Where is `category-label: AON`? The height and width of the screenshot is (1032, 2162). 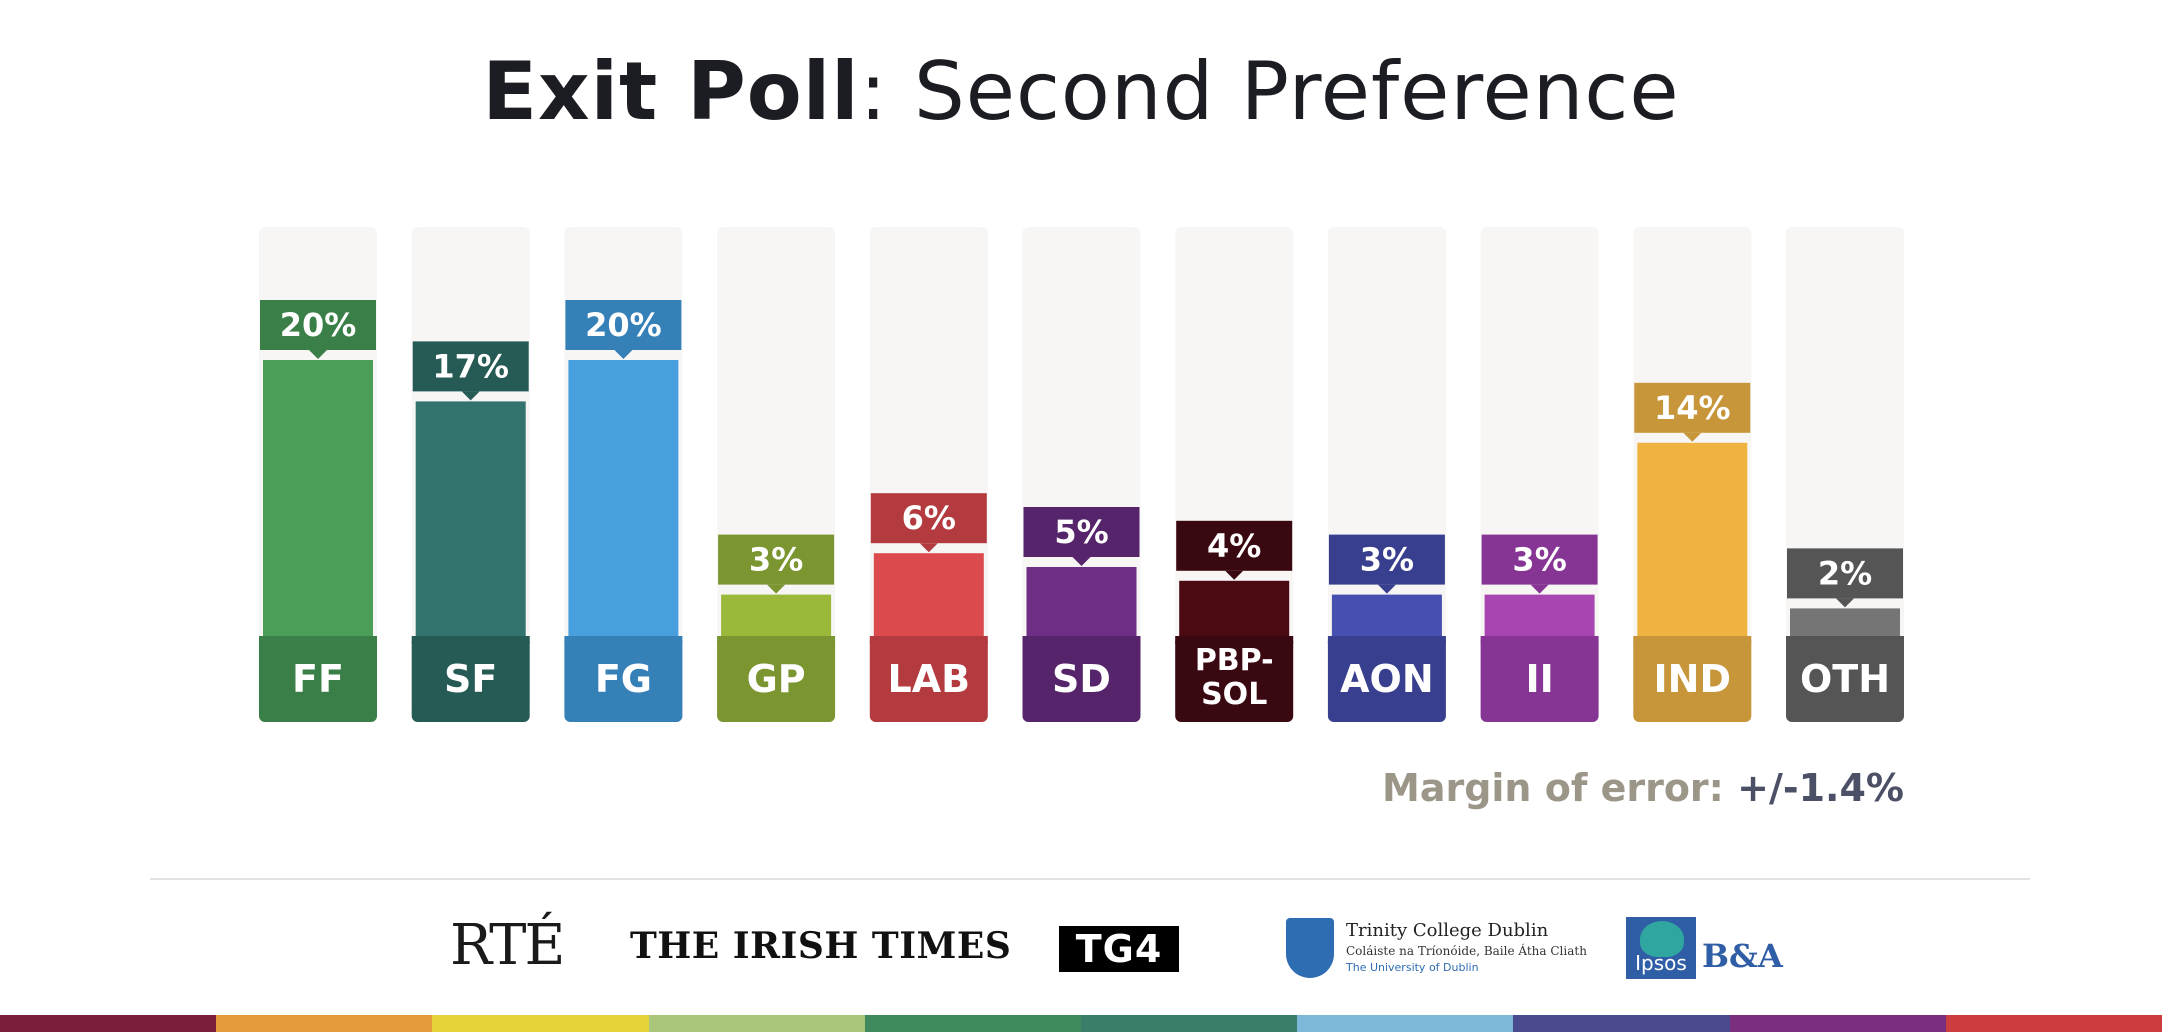 category-label: AON is located at coordinates (1387, 679).